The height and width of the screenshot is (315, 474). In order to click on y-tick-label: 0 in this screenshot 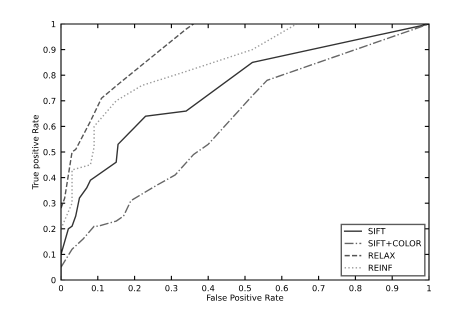, I will do `click(53, 280)`.